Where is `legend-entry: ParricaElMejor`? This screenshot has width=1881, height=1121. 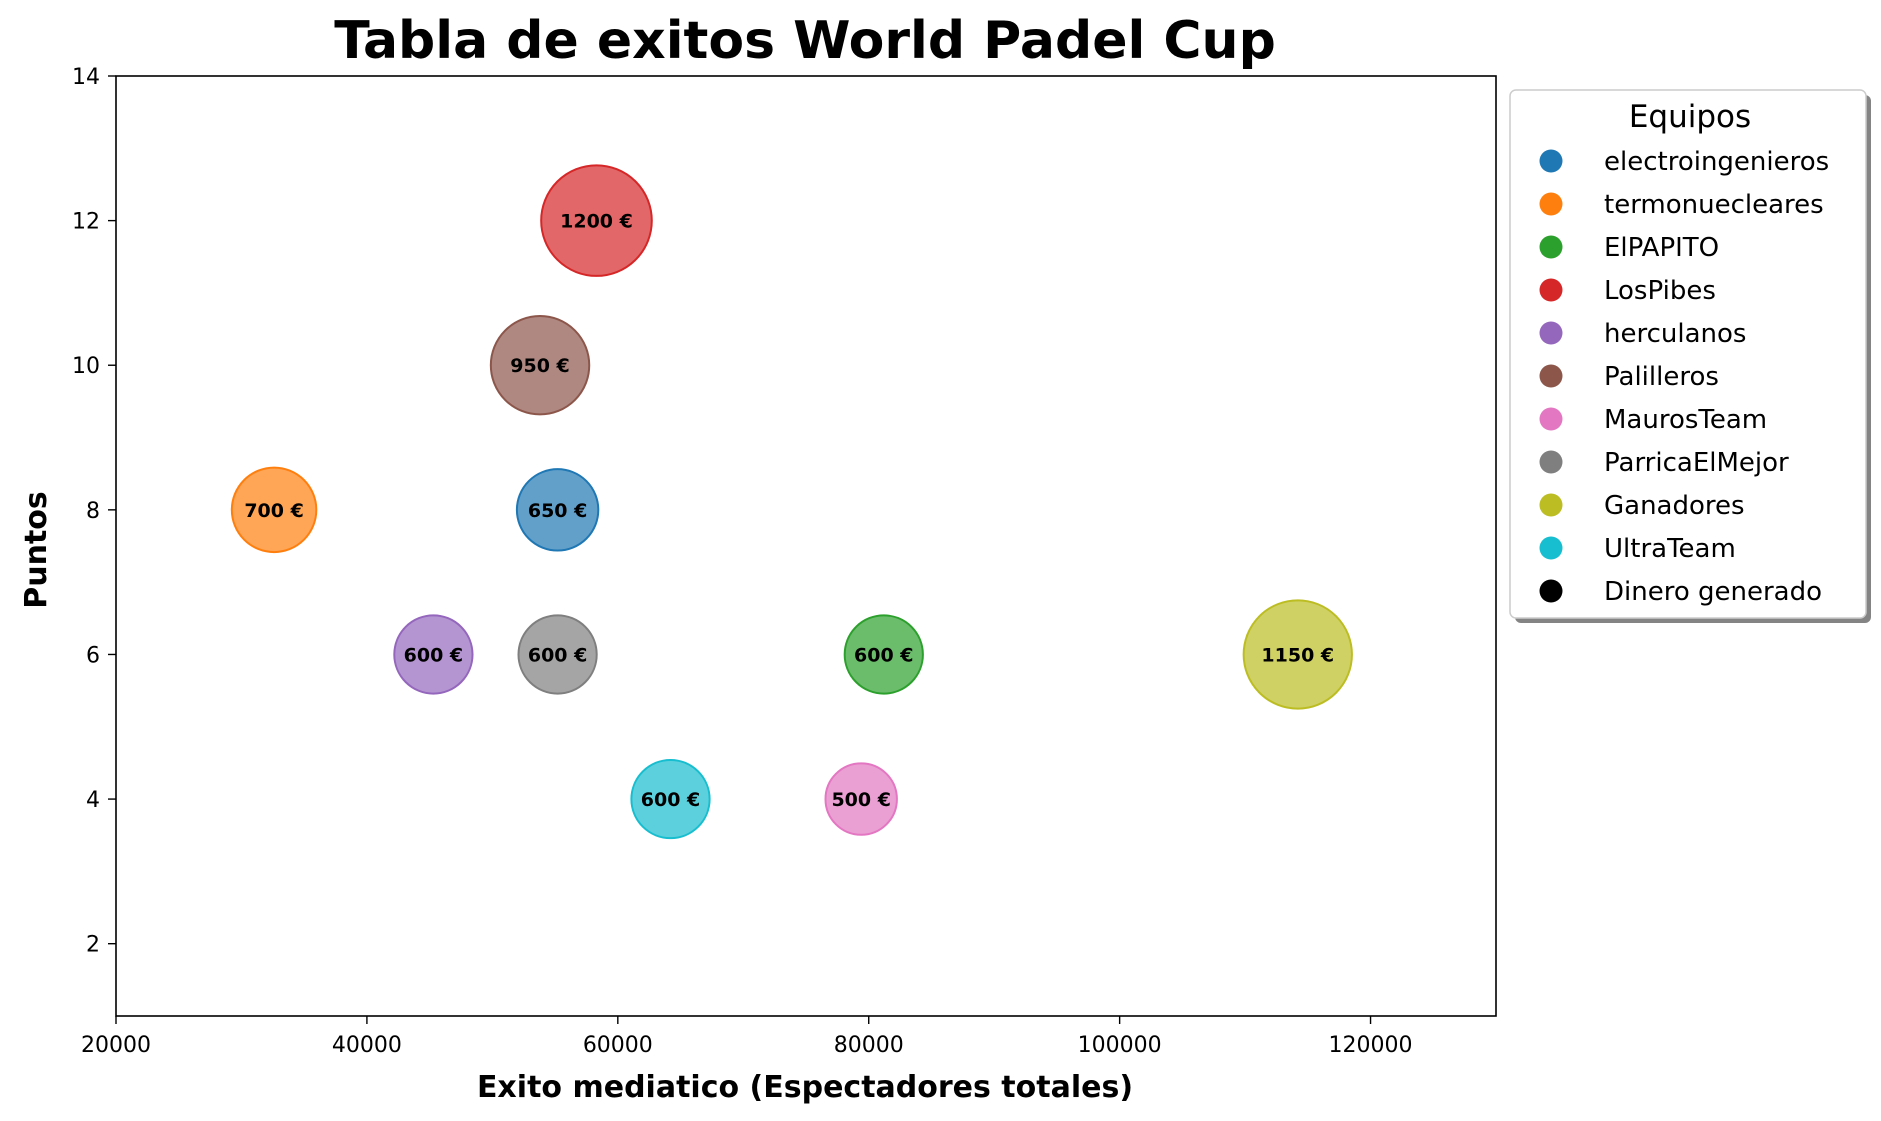
legend-entry: ParricaElMejor is located at coordinates (1696, 463).